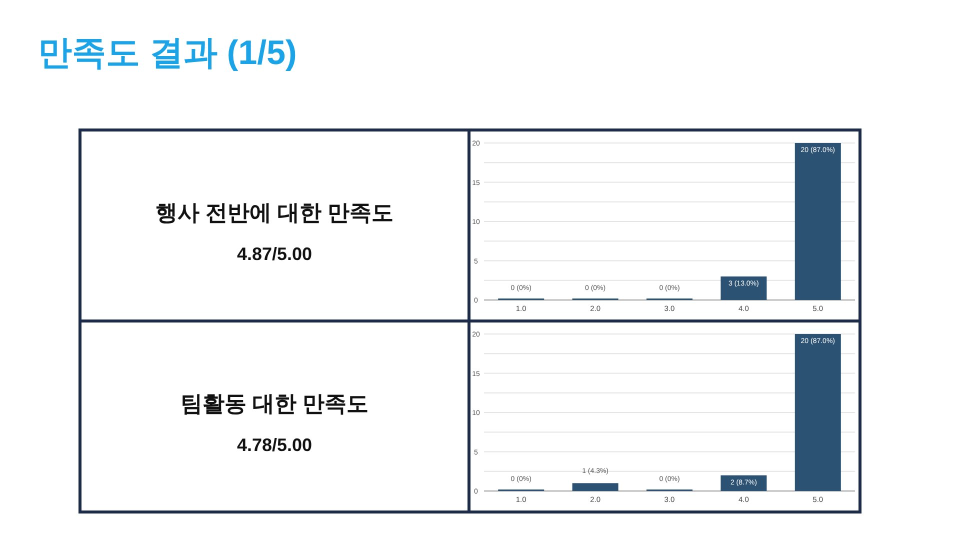 Image resolution: width=960 pixels, height=540 pixels. I want to click on text: 행사 전반에 대한 만족도, so click(274, 212).